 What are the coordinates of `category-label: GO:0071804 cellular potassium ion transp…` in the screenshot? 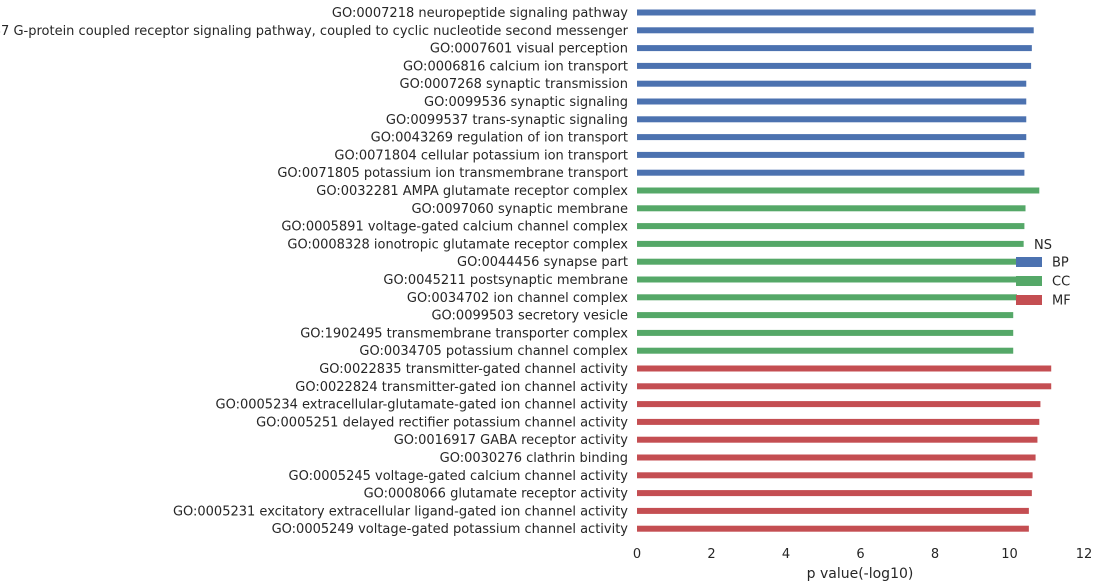 It's located at (481, 155).